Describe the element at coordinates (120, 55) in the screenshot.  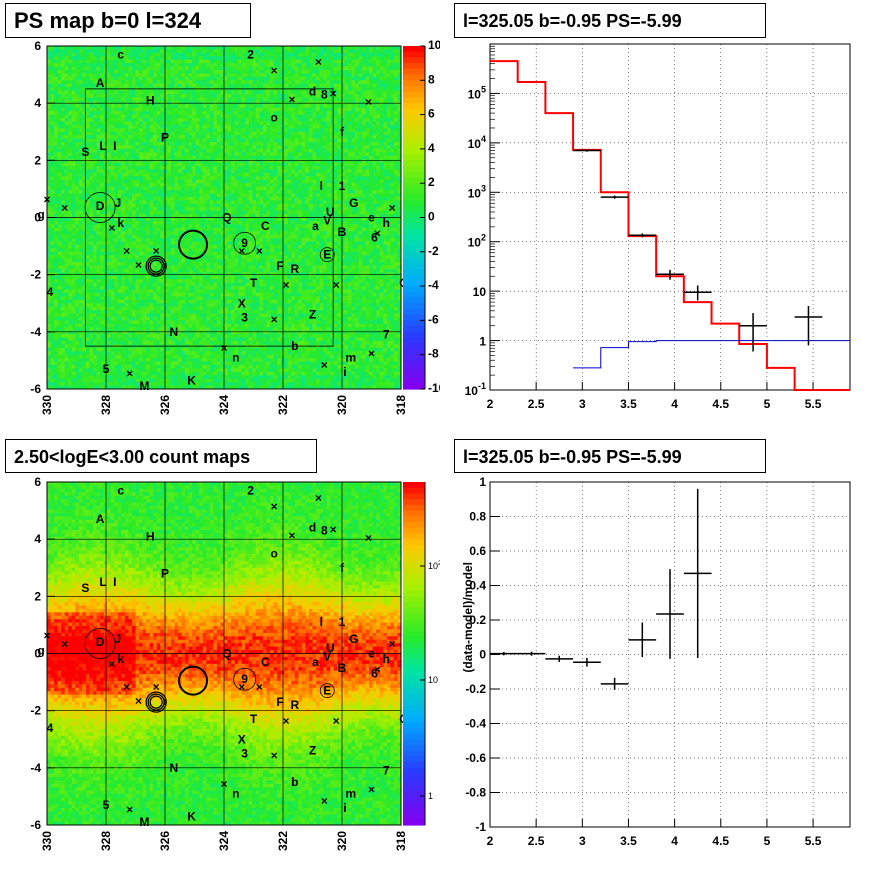
I see `source-label: c` at that location.